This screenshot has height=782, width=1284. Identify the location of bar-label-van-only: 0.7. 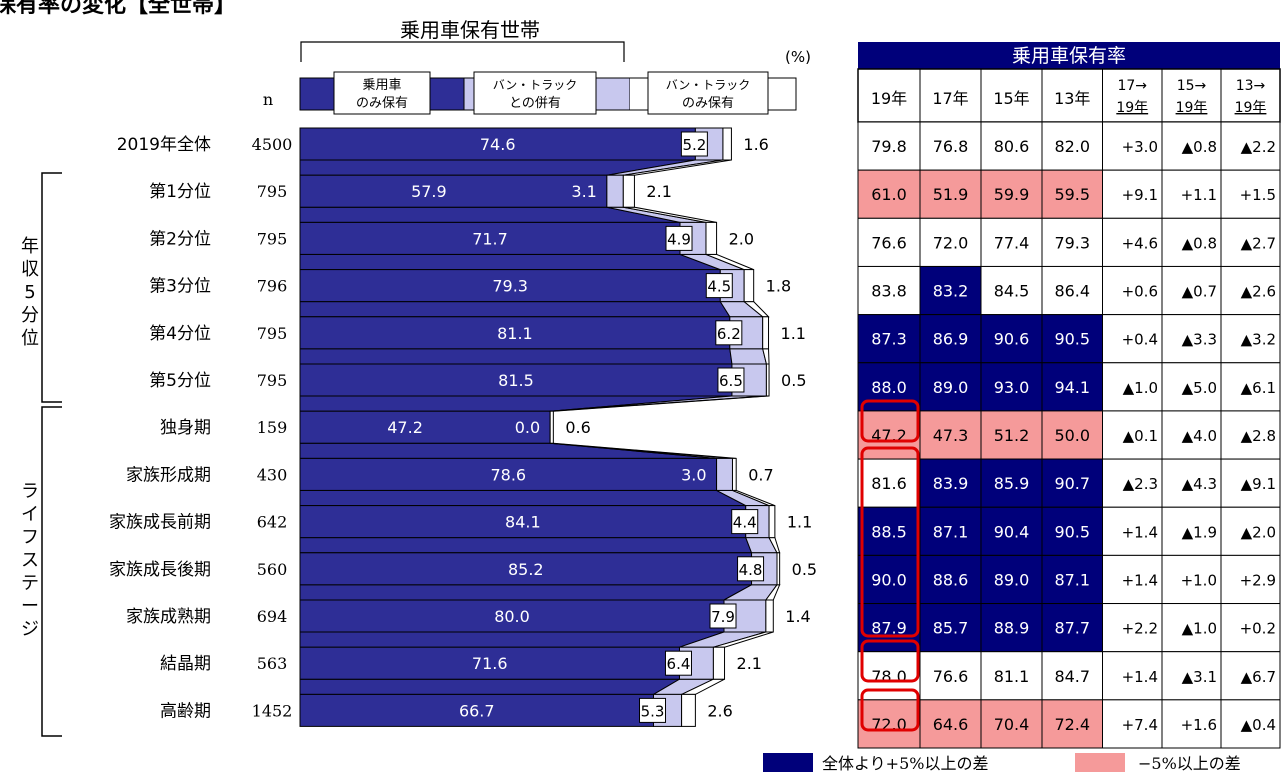
(760, 474).